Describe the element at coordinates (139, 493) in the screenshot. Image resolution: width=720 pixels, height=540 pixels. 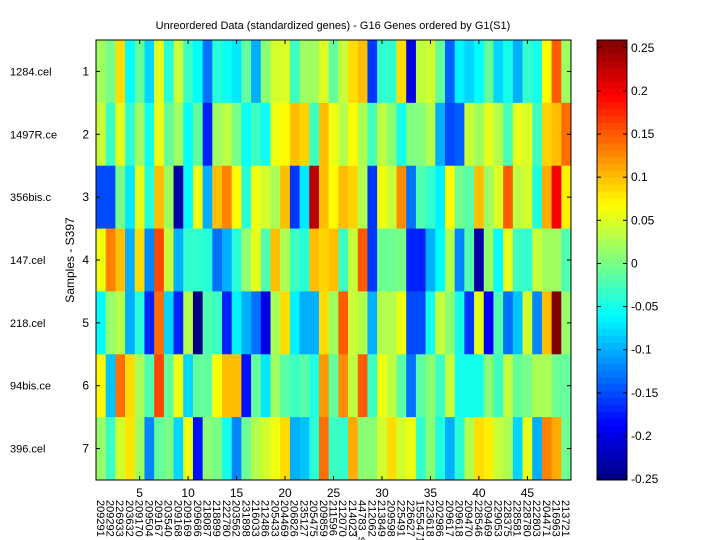
I see `x-tick-label: 5` at that location.